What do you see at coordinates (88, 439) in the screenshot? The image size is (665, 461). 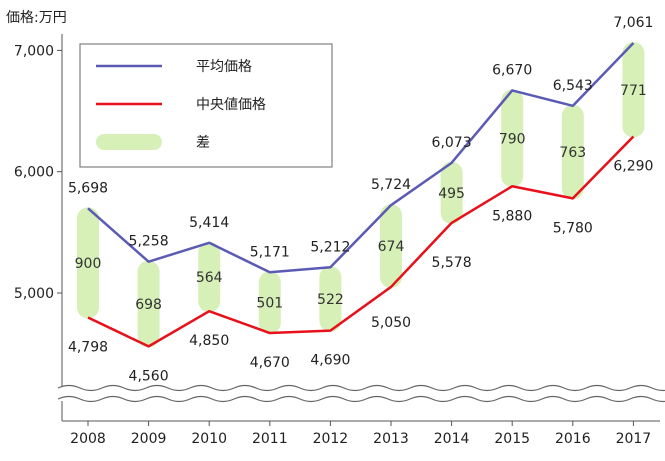 I see `x-tick-label: 2008` at bounding box center [88, 439].